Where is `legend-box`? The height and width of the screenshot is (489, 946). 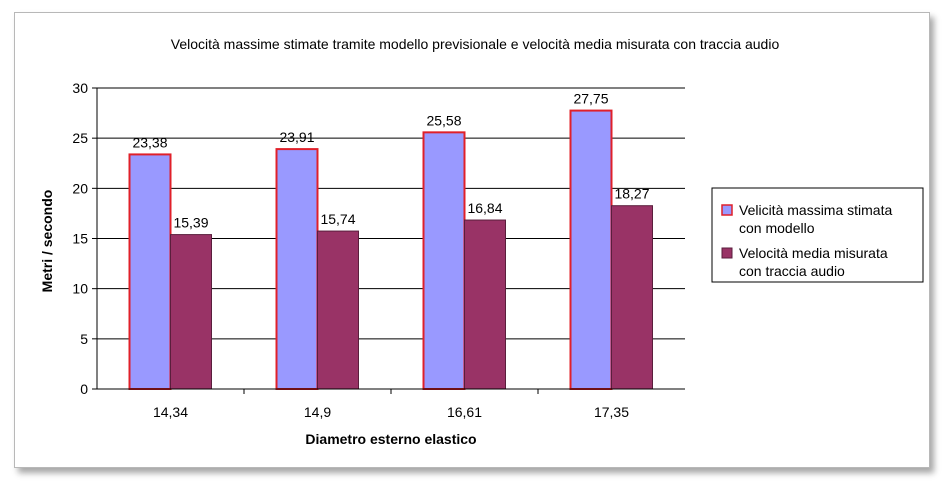 legend-box is located at coordinates (817, 235).